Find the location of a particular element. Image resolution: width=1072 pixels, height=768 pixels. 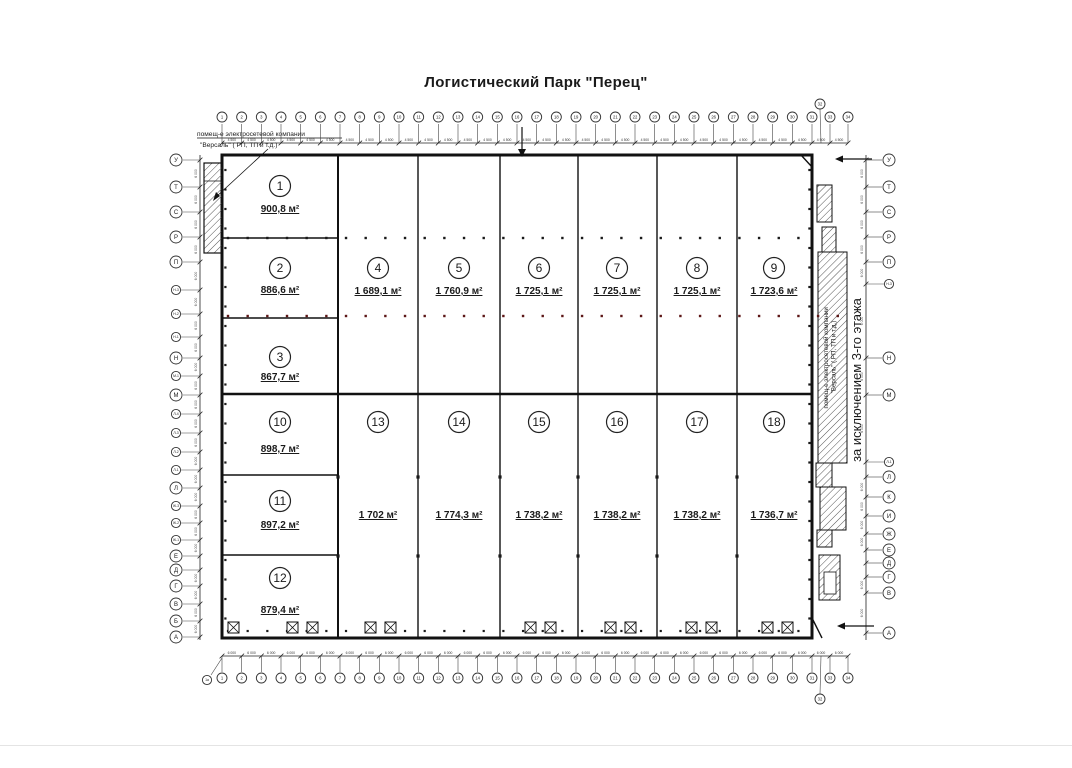

bottom-axis-20-circle is located at coordinates (596, 678).